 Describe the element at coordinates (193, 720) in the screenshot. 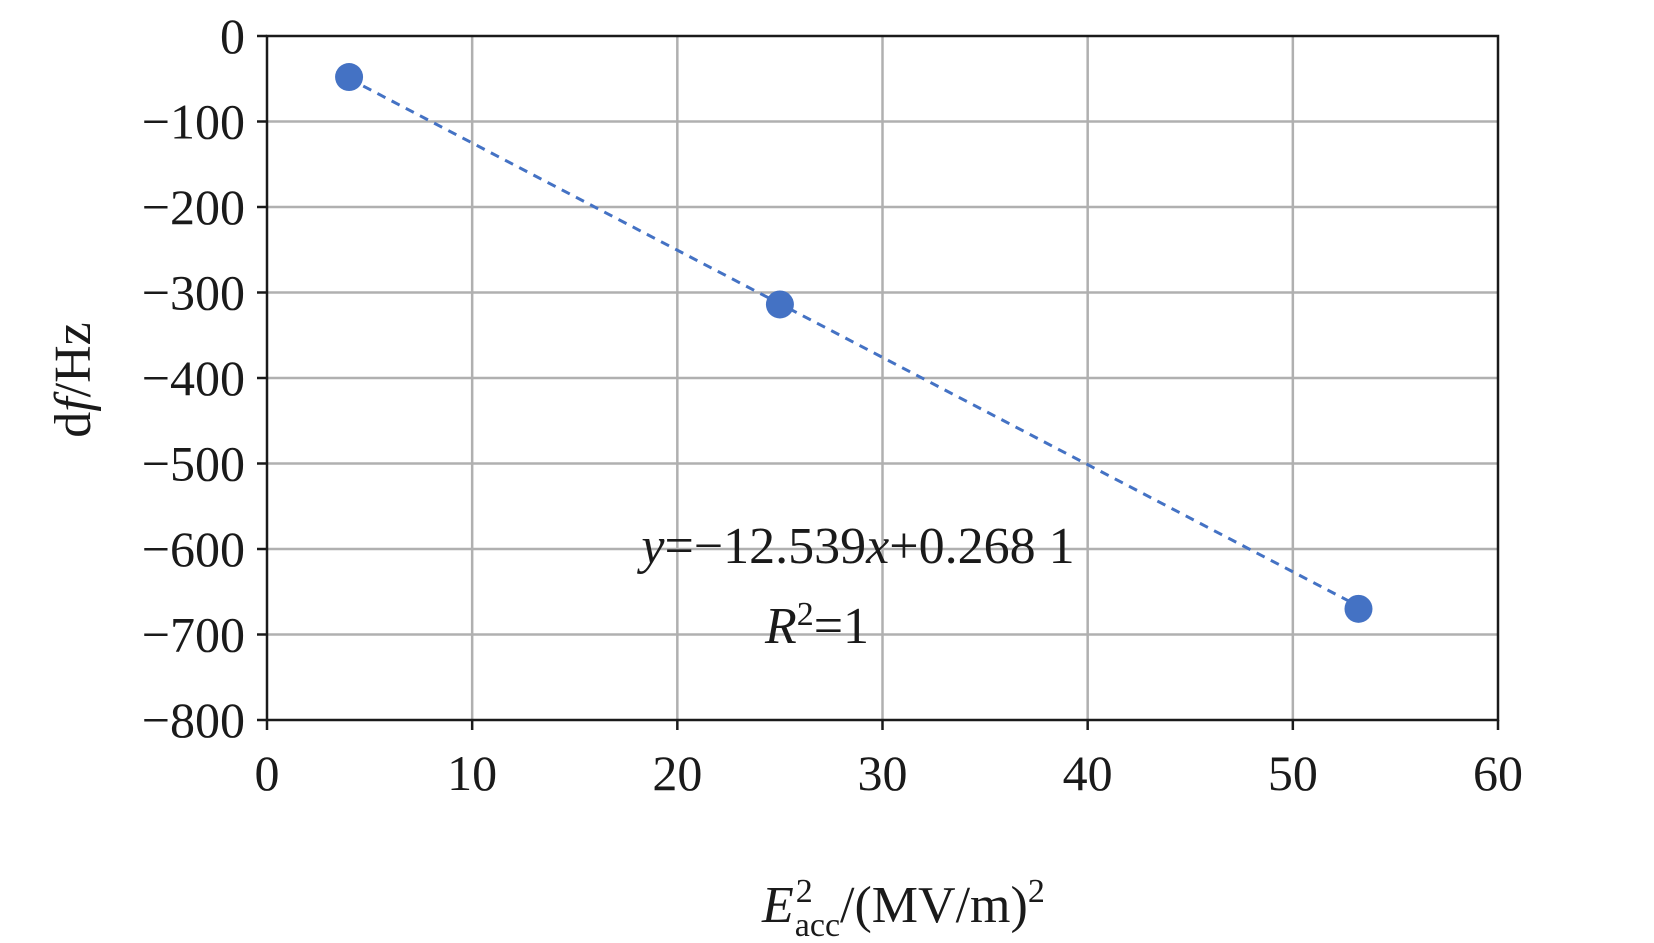

I see `y-tick-label: −800` at that location.